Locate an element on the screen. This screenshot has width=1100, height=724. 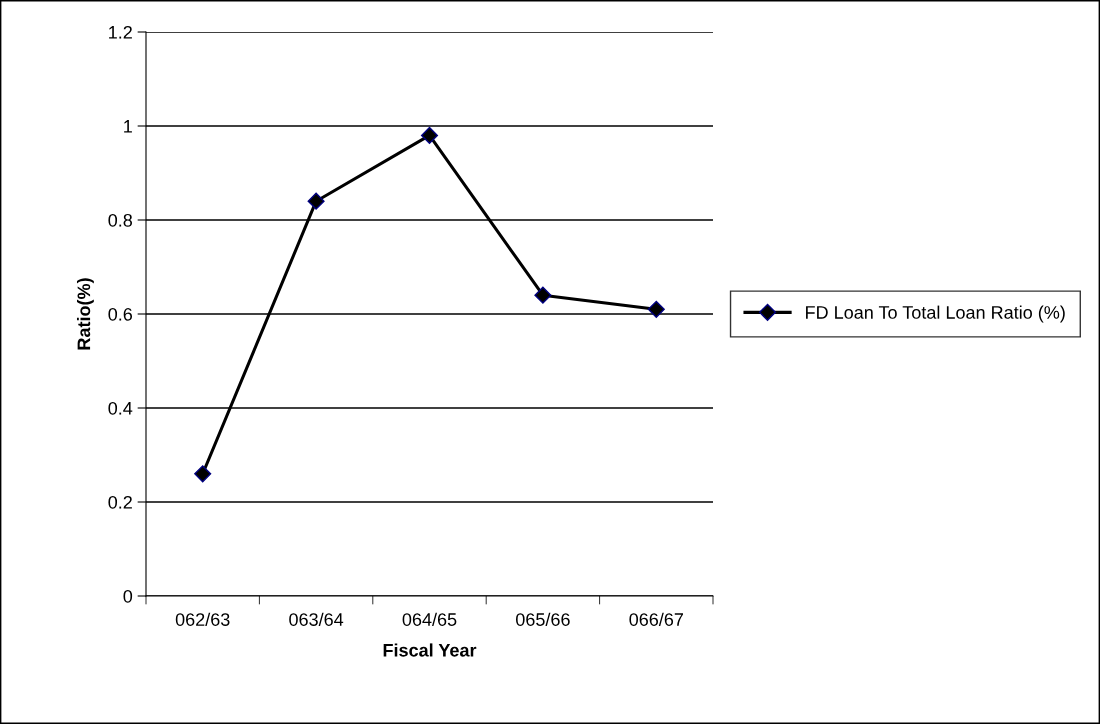
x-axis-title: Fiscal Year is located at coordinates (430, 650).